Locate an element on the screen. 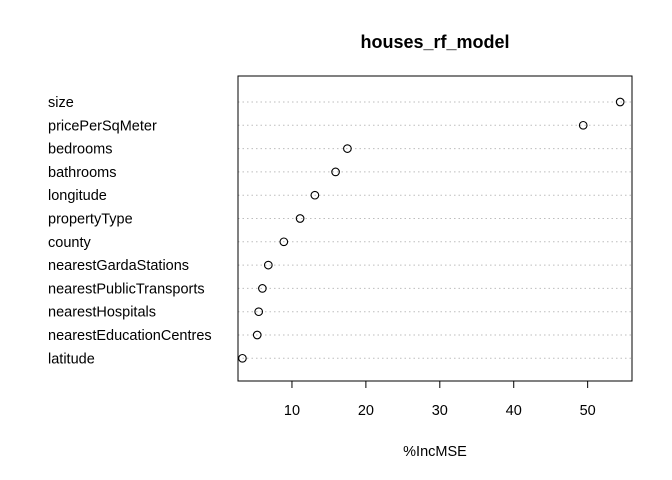 This screenshot has width=672, height=480. category-label: size is located at coordinates (61, 103).